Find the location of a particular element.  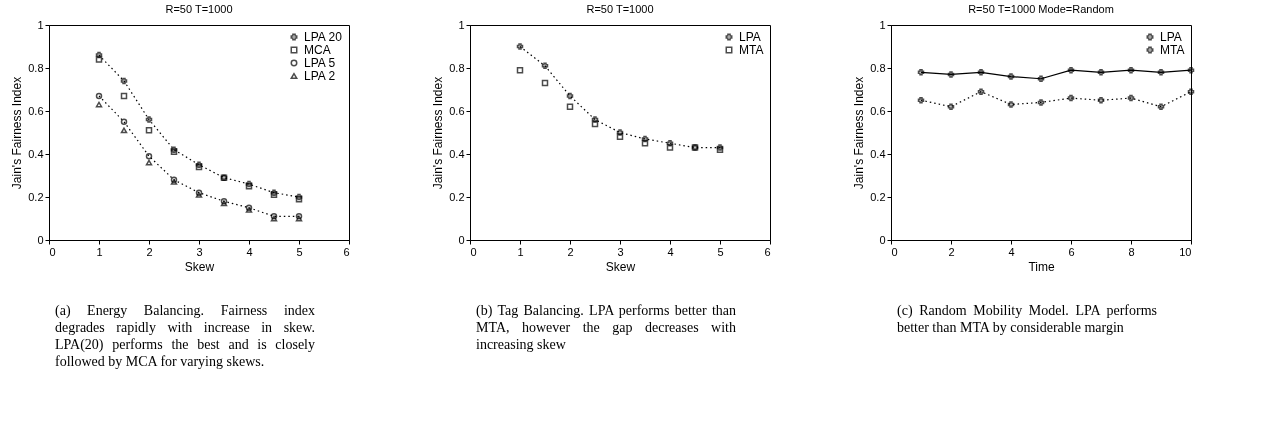

legend-label: MTA is located at coordinates (751, 50).